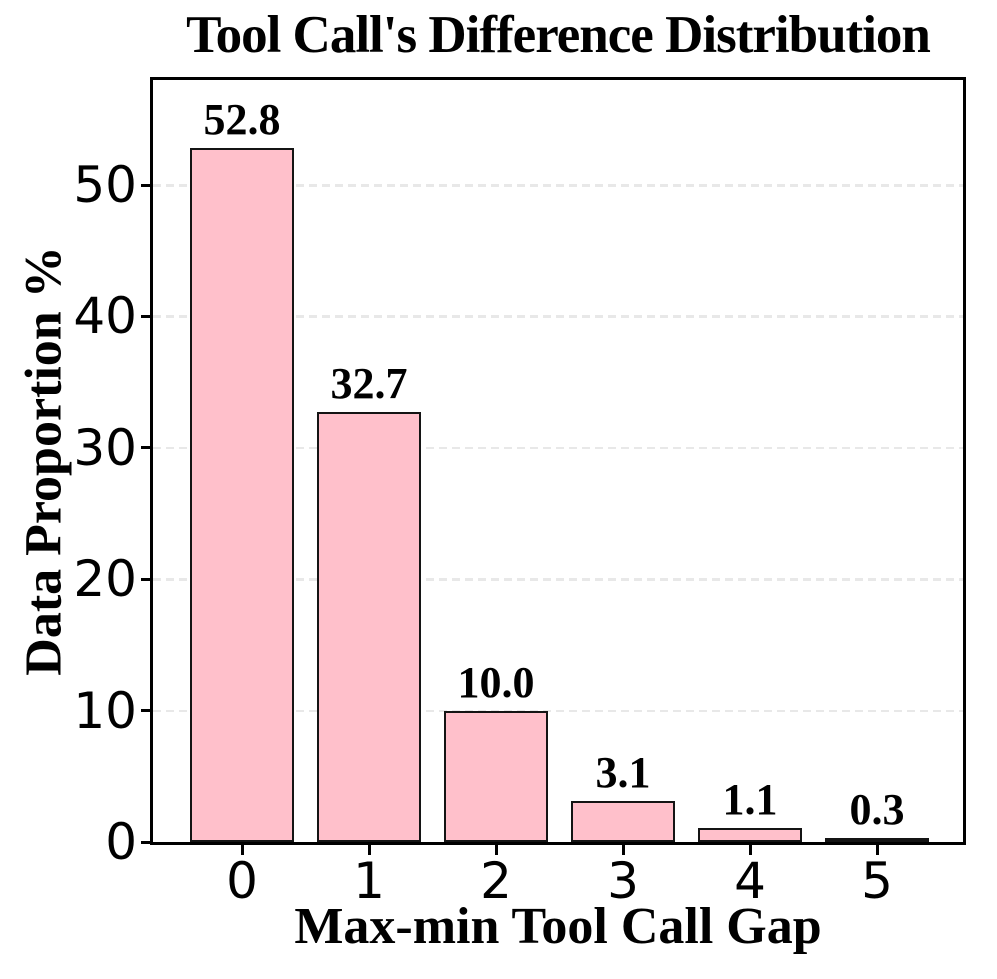 The height and width of the screenshot is (979, 997). What do you see at coordinates (369, 881) in the screenshot?
I see `x-tick-label-1: 1` at bounding box center [369, 881].